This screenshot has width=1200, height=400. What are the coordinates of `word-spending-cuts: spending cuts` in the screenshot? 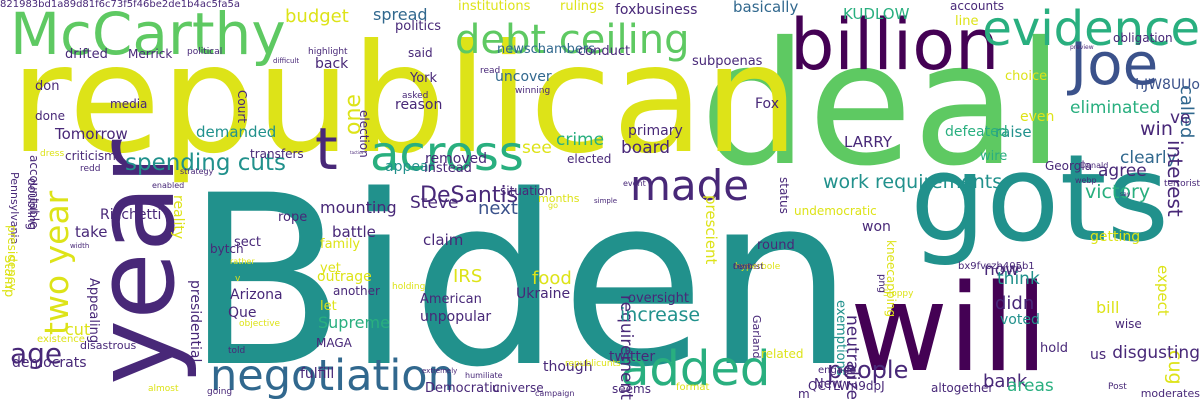 It's located at (206, 163).